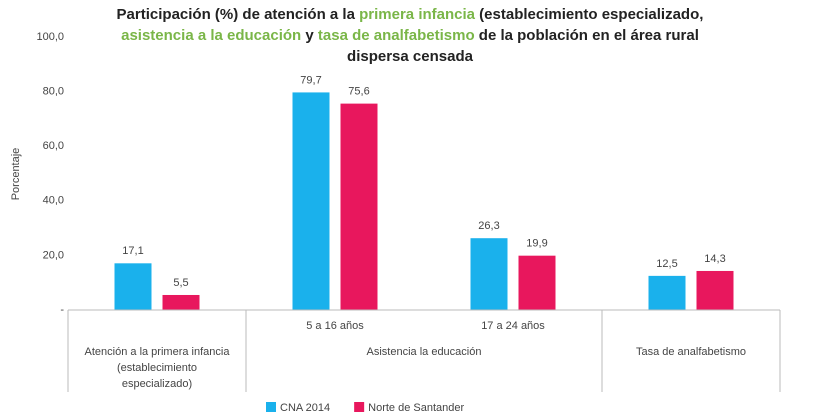 The image size is (820, 419). I want to click on group-label: Tasa de analfabetismo, so click(691, 352).